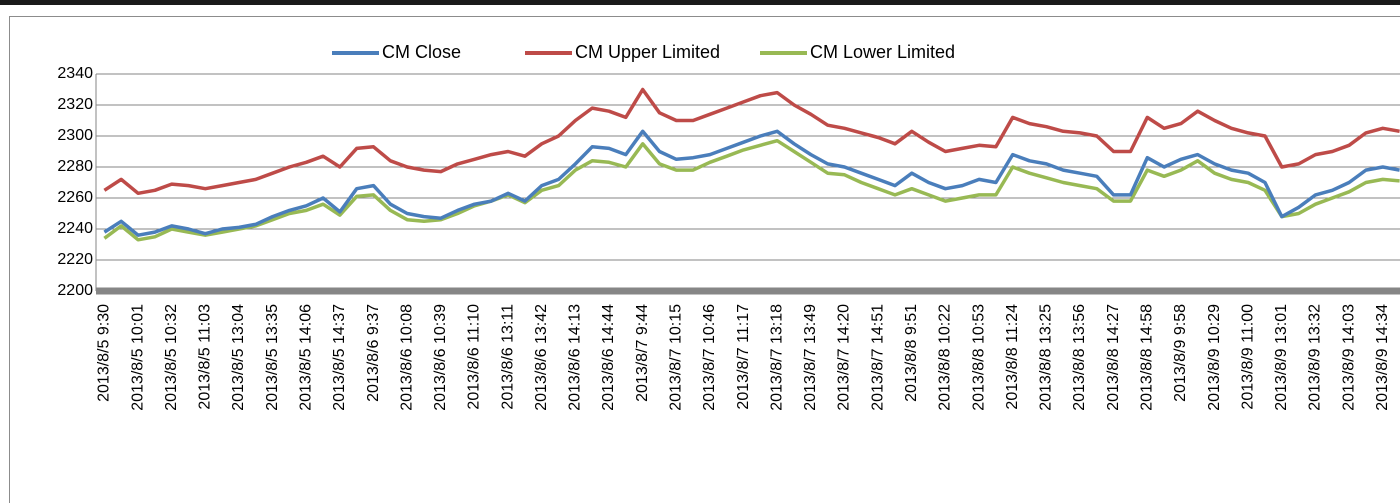  I want to click on x-tick-label: 2013/8/9 10:29, so click(1214, 357).